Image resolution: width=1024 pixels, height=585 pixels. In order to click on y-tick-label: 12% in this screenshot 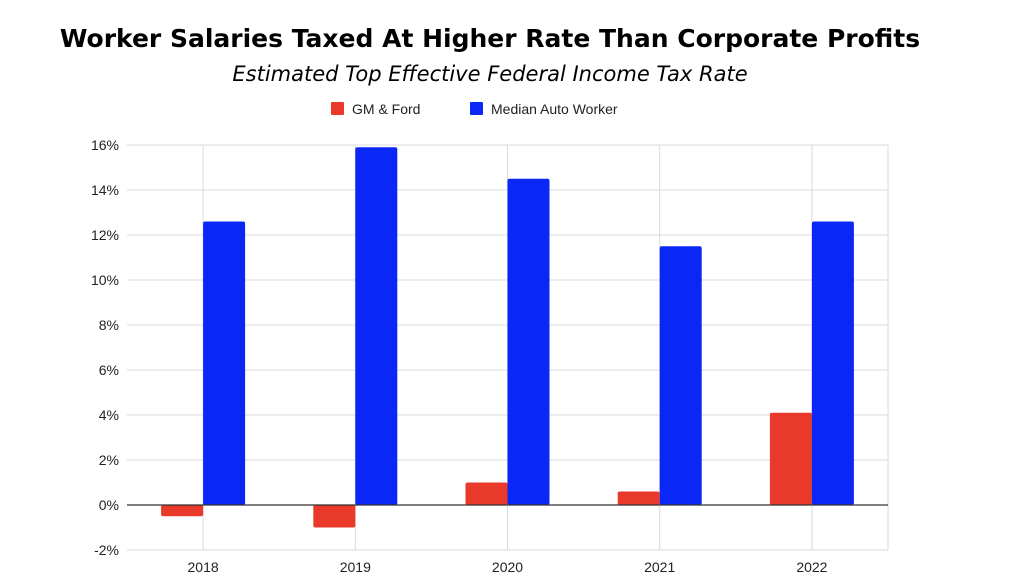, I will do `click(105, 235)`.